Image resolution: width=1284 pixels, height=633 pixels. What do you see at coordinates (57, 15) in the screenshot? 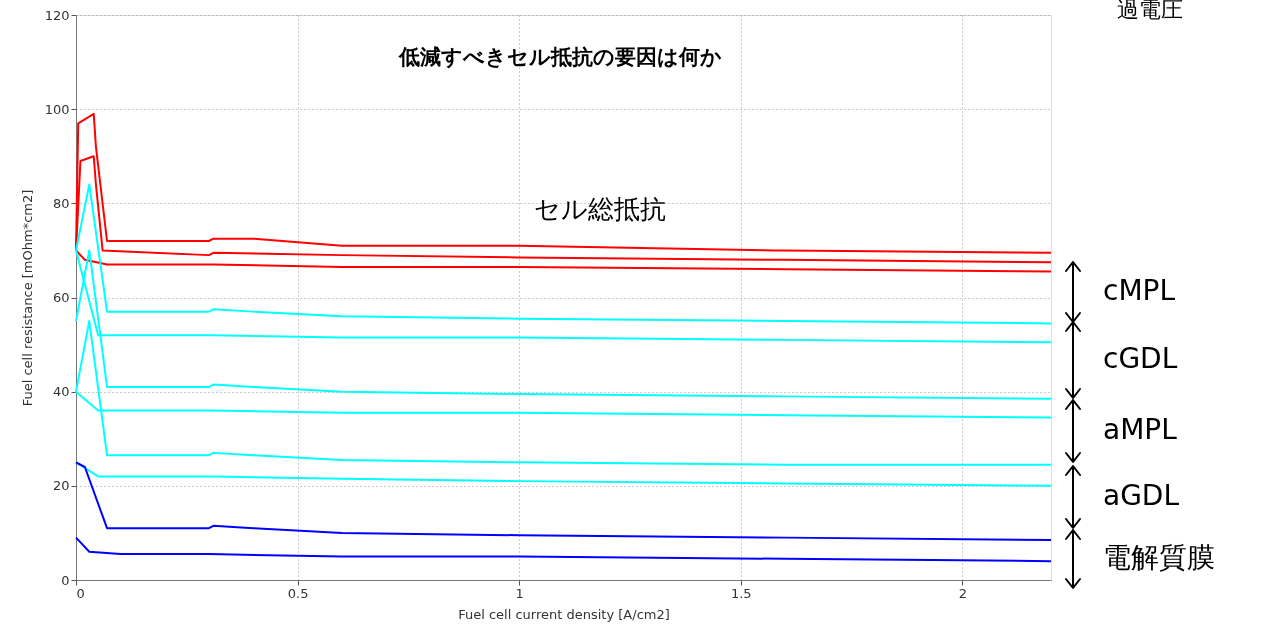
I see `y-tick-label: 120` at bounding box center [57, 15].